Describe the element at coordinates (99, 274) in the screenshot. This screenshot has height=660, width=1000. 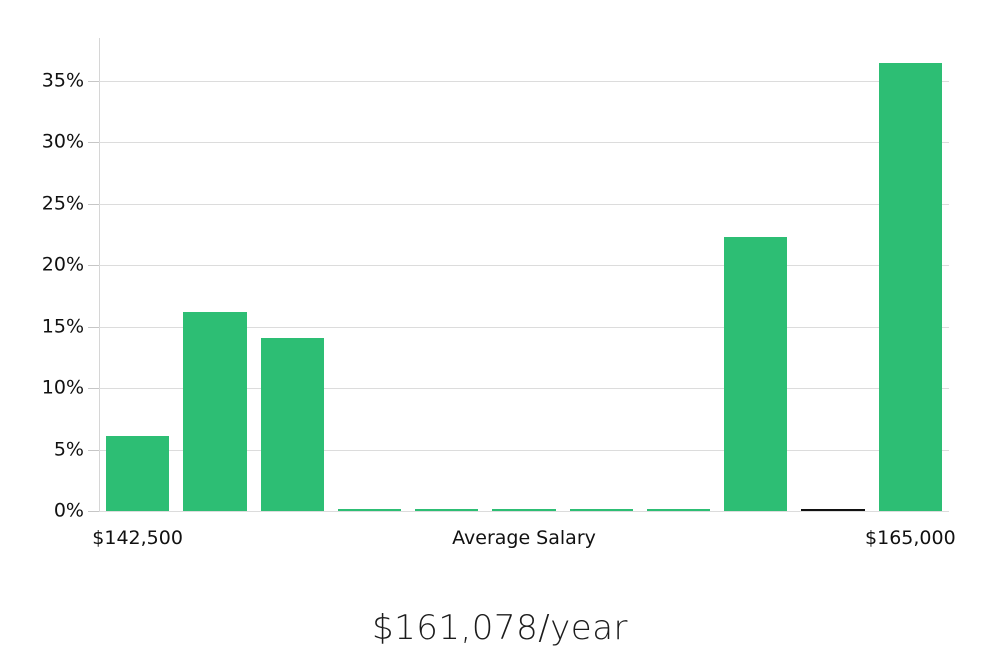
I see `y-axis-spine` at that location.